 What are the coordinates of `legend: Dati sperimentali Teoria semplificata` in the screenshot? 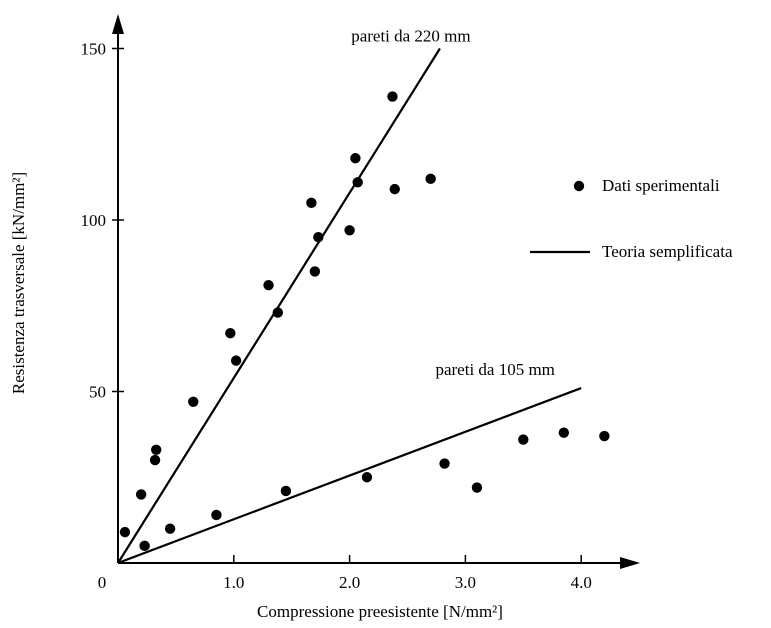 It's located at (631, 218).